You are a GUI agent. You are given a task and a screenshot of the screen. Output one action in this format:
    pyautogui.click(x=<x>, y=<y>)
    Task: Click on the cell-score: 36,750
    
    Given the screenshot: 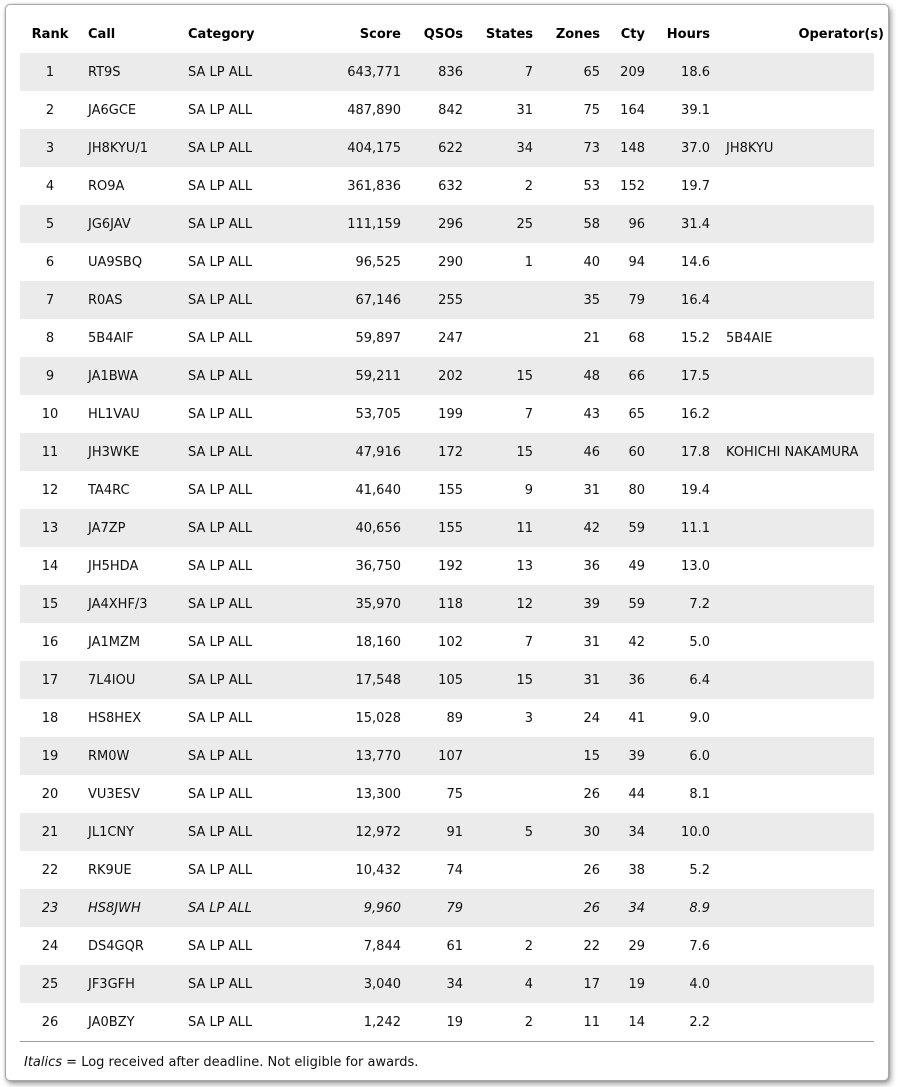 What is the action you would take?
    pyautogui.click(x=378, y=566)
    